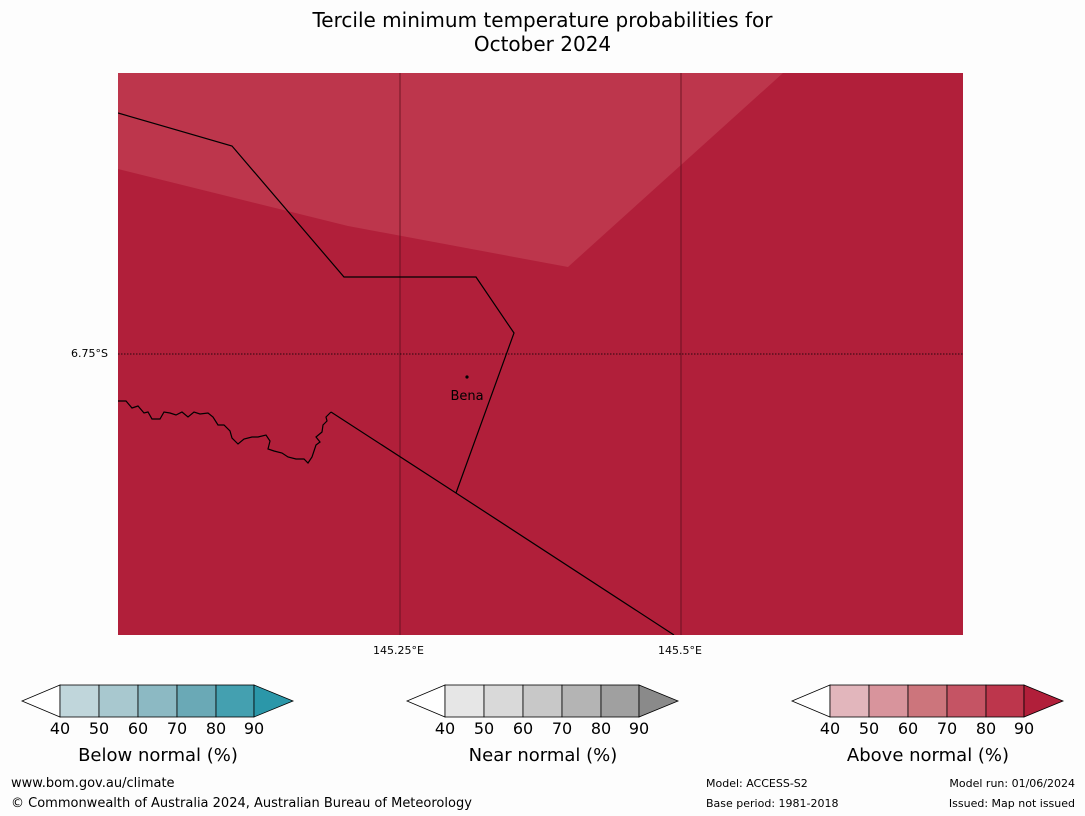 This screenshot has height=816, width=1085. I want to click on colorbar-near-normal, so click(542, 701).